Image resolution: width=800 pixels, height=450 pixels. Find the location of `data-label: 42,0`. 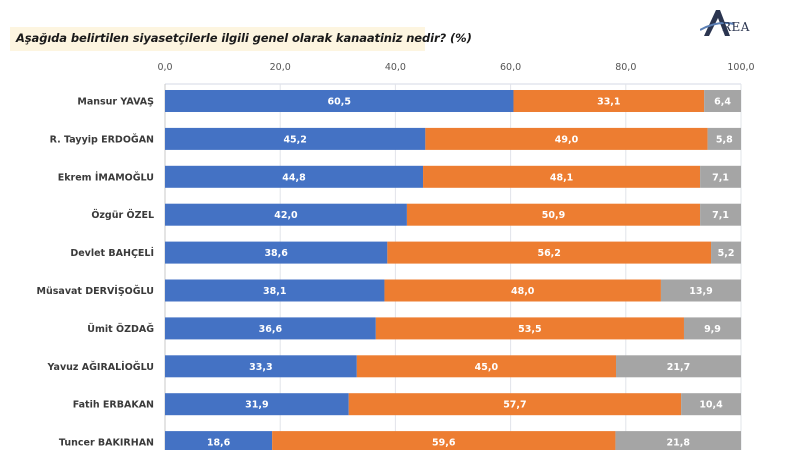

data-label: 42,0 is located at coordinates (286, 215).